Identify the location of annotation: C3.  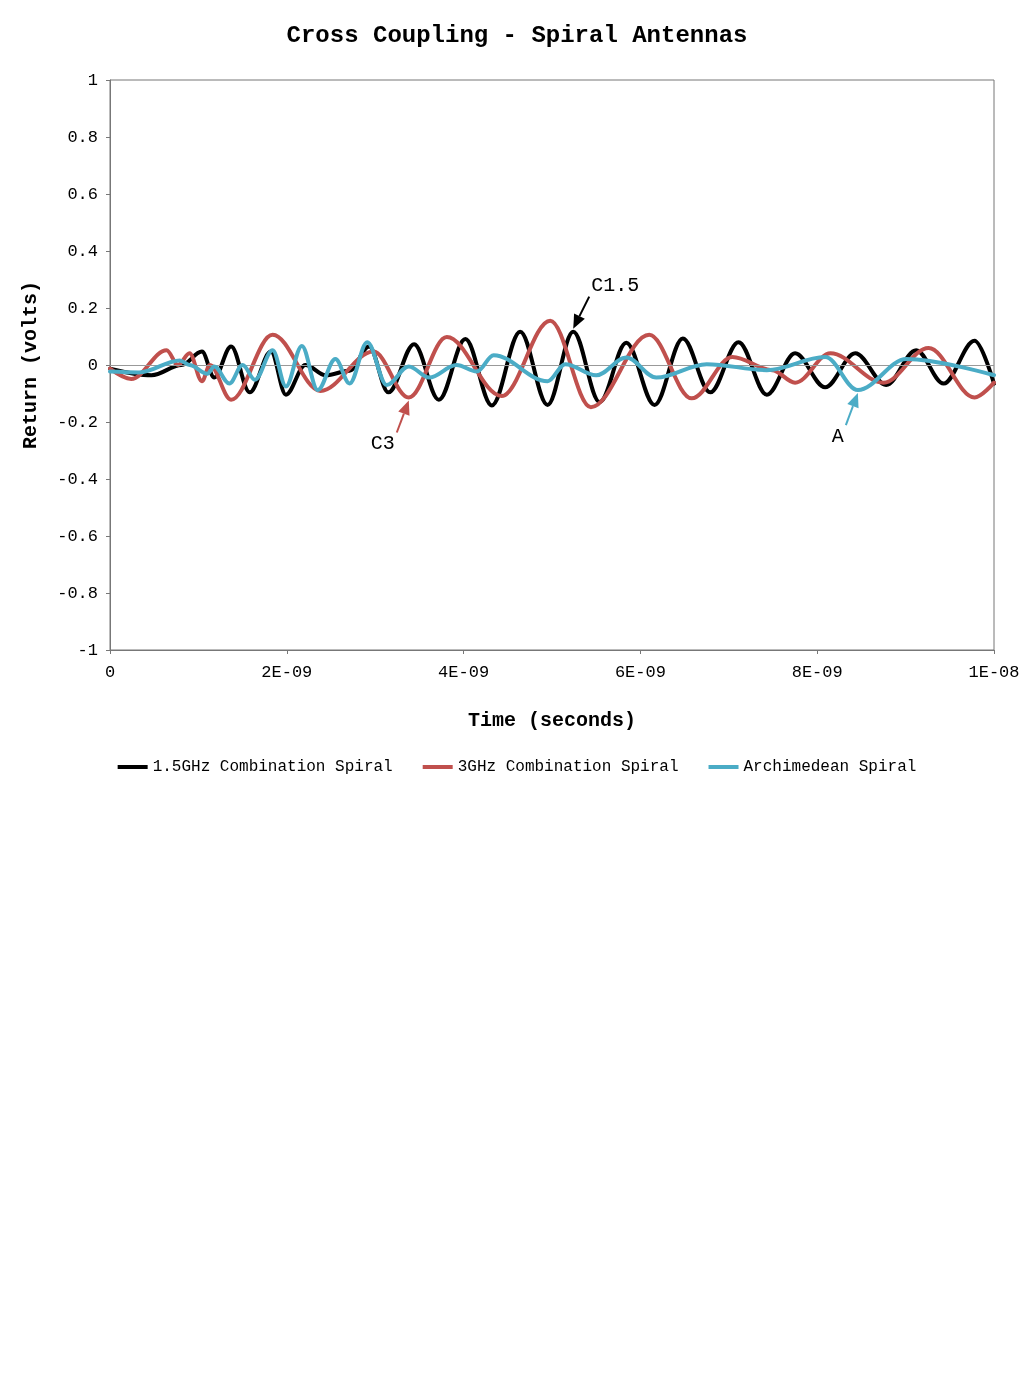
(382, 443).